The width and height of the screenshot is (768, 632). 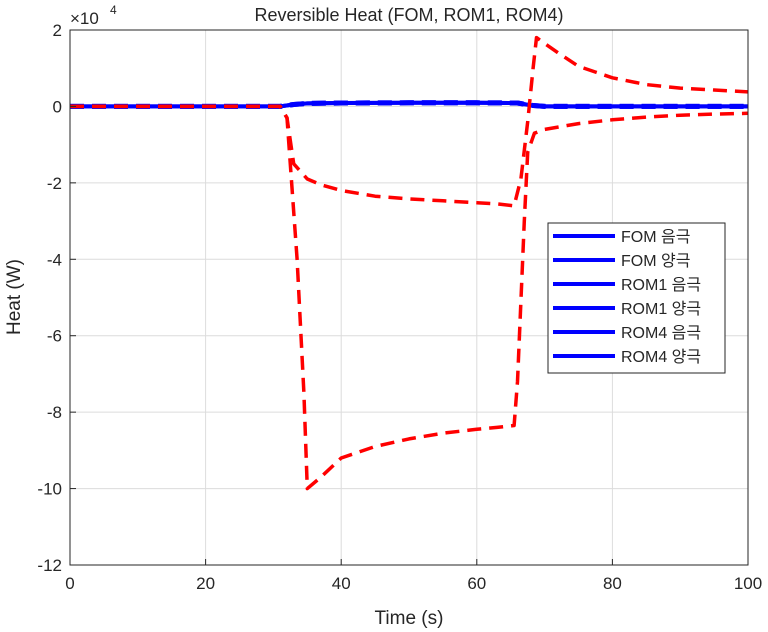 I want to click on y-multiplier-exponent: 4, so click(x=113, y=10).